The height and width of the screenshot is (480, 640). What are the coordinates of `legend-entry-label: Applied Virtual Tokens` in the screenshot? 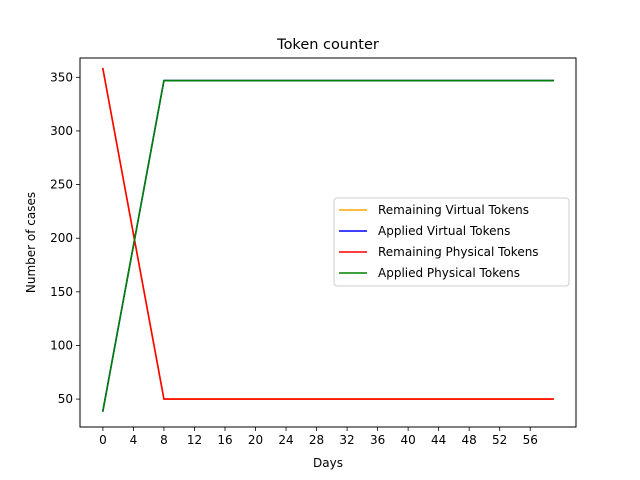 It's located at (444, 231).